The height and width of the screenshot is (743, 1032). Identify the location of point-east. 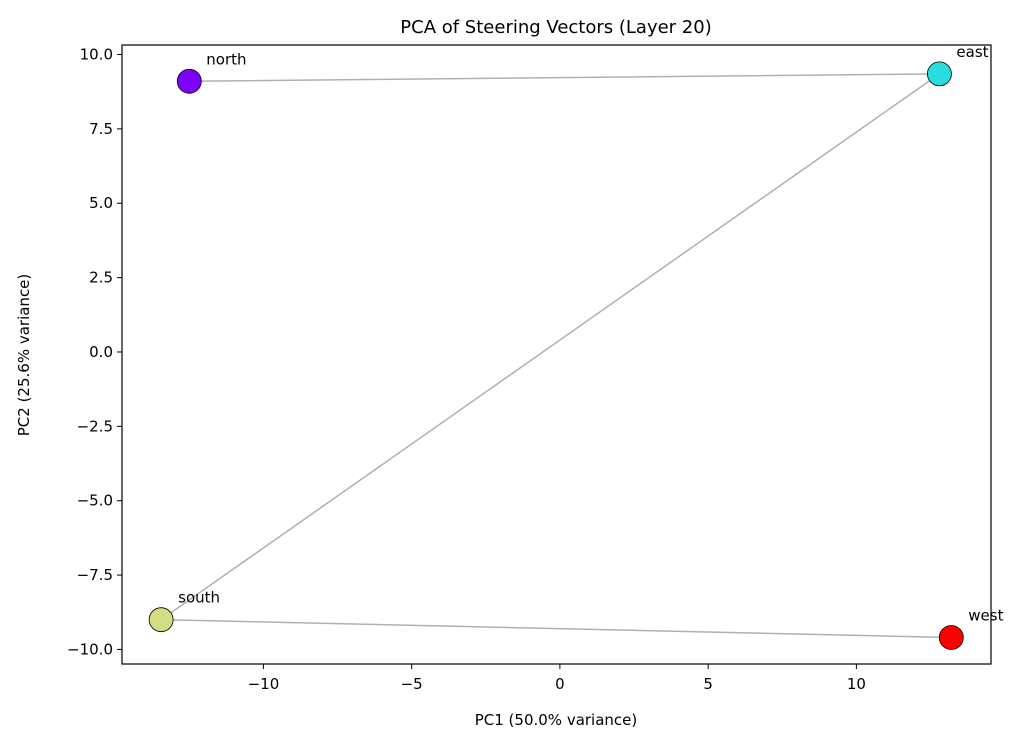
(939, 74).